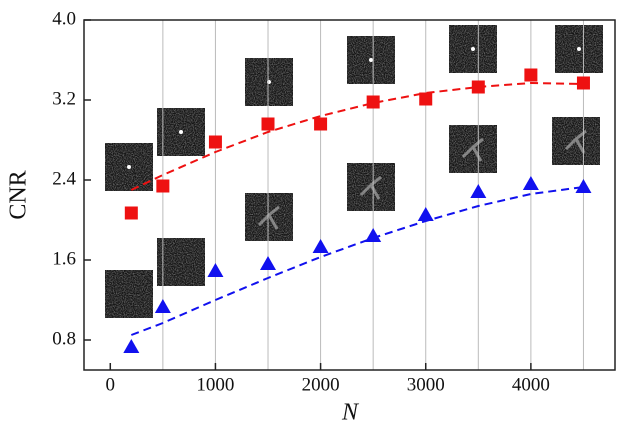 Image resolution: width=631 pixels, height=437 pixels. Describe the element at coordinates (64, 338) in the screenshot. I see `y-tick-label: 0.8` at that location.